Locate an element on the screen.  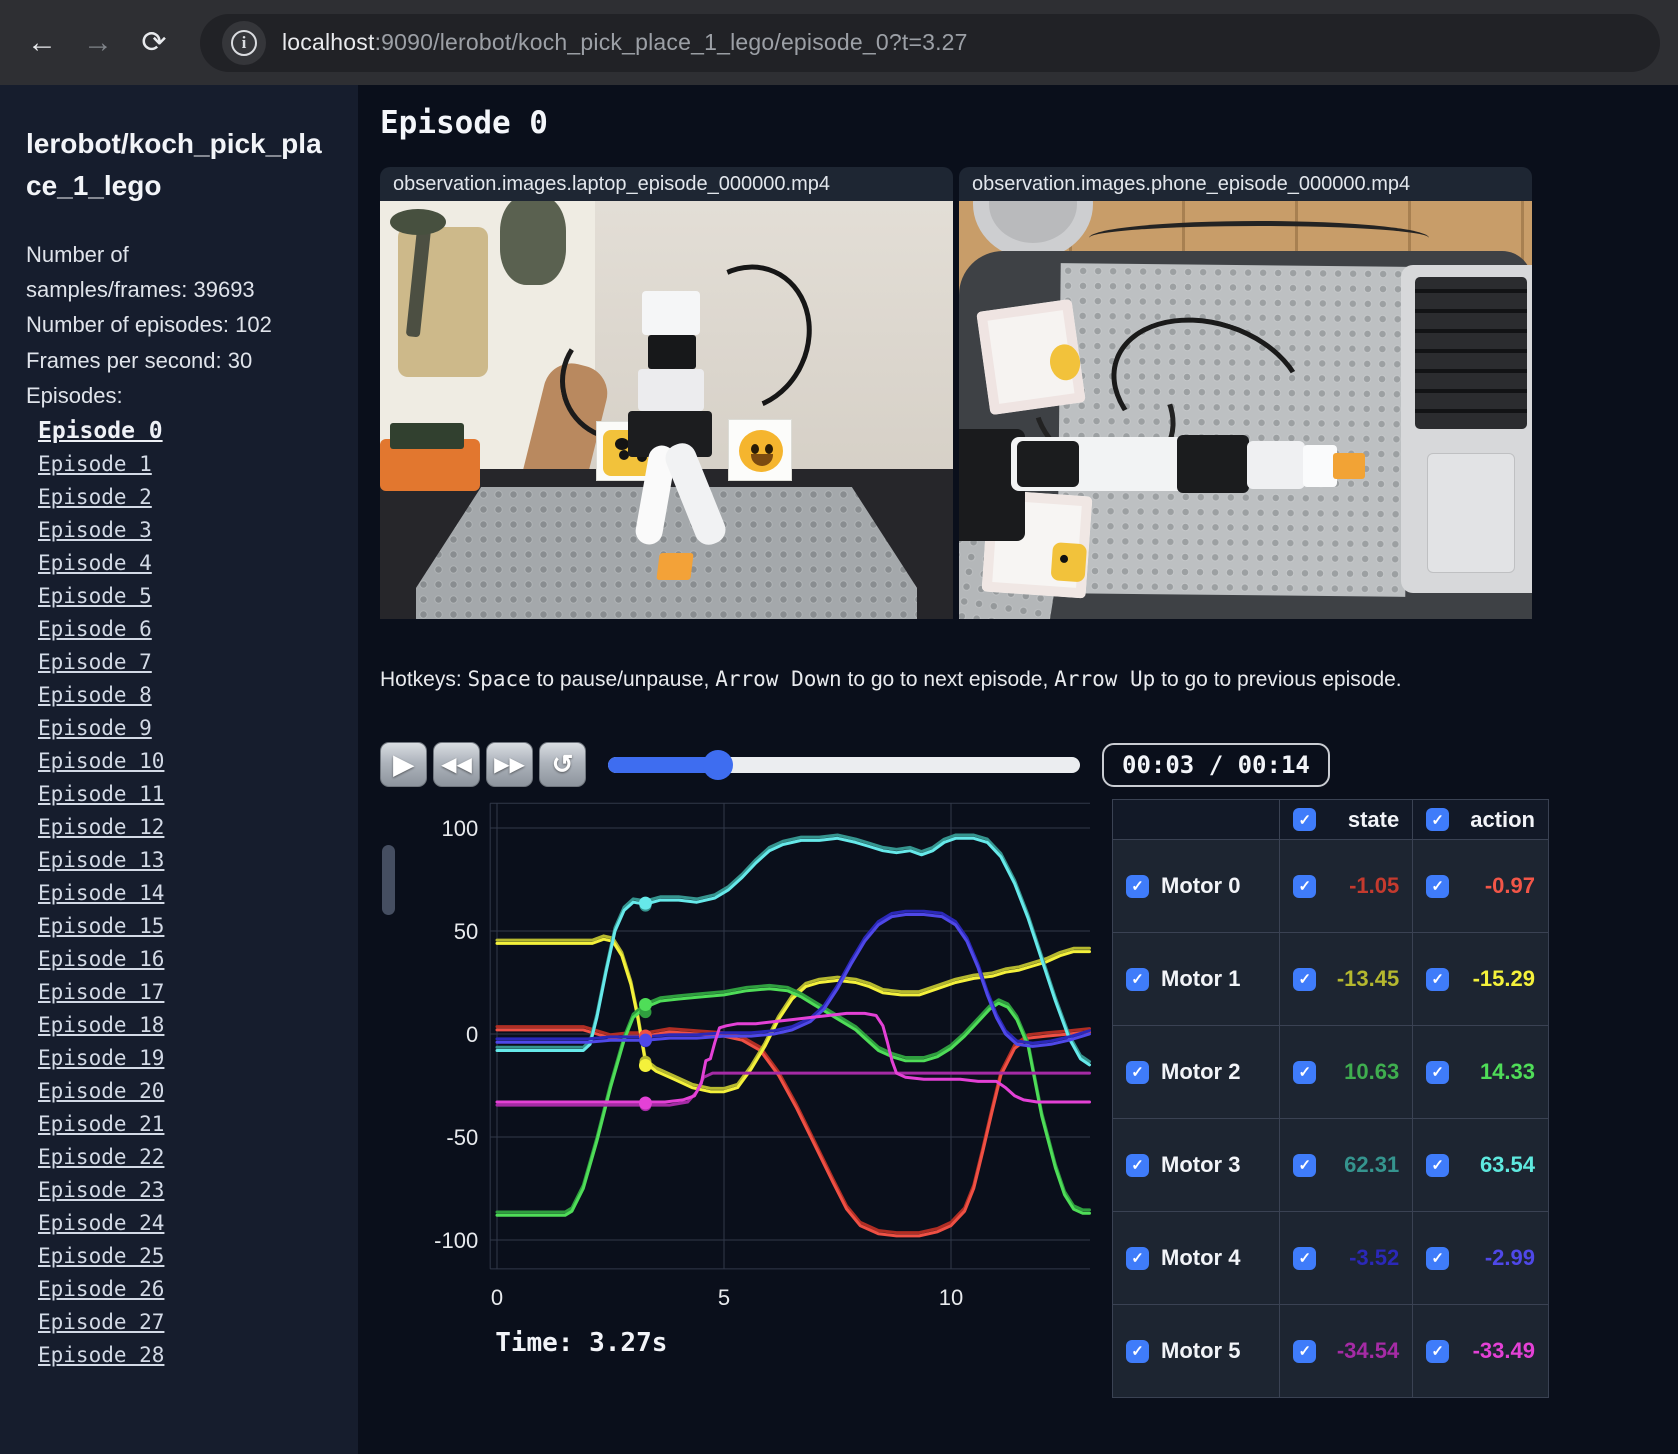
robot-head is located at coordinates (671, 313).